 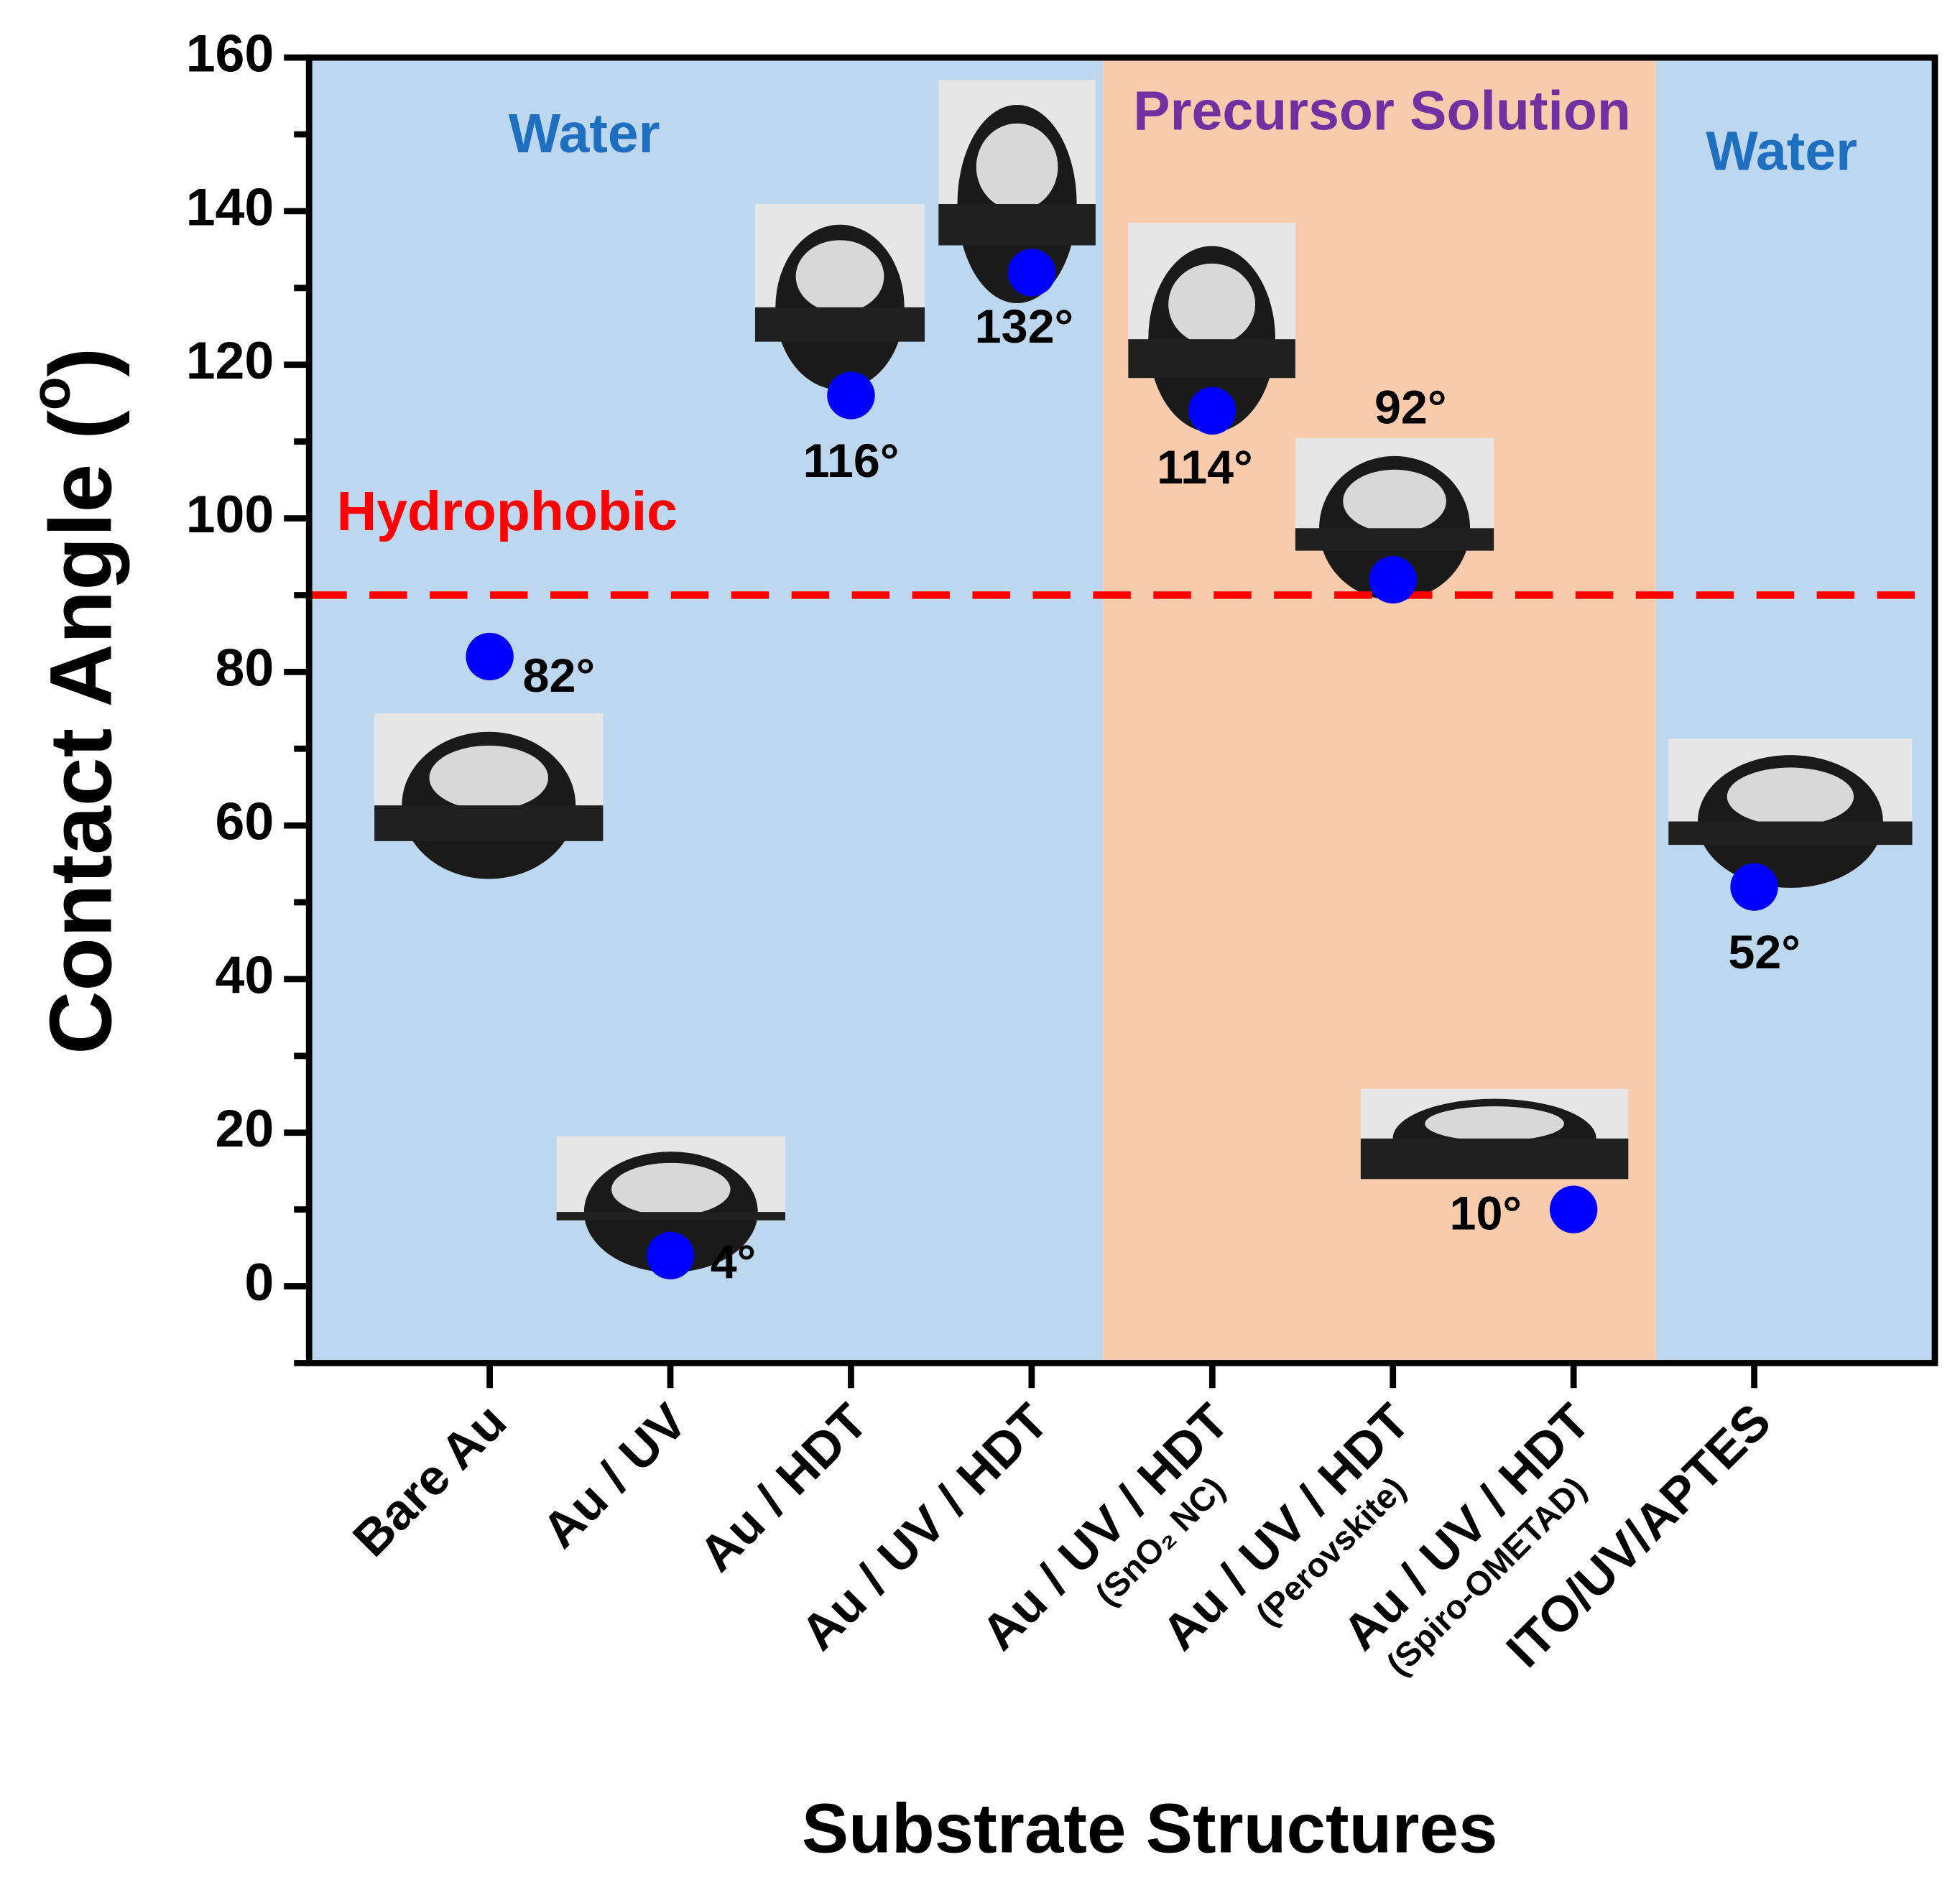 I want to click on x-tick-label: Bare Au, so click(x=429, y=1480).